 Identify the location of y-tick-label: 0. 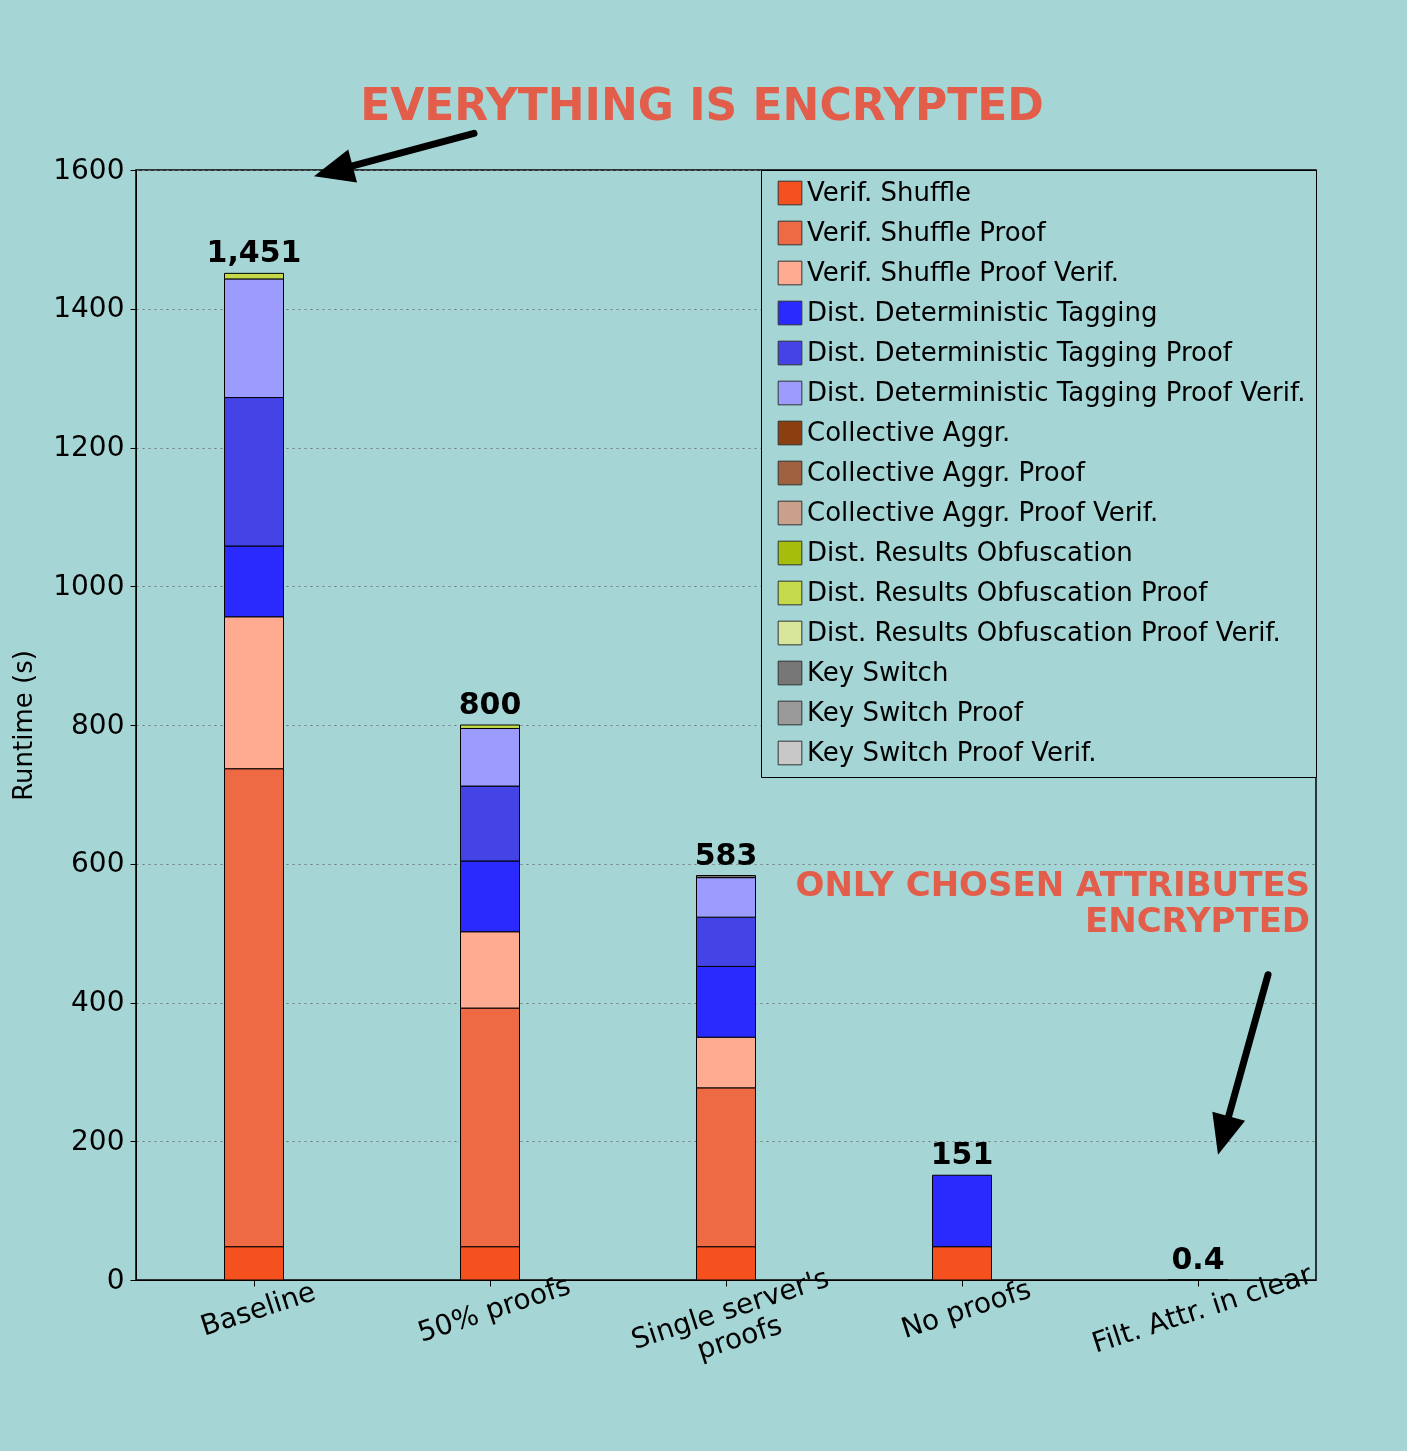
(115, 1279).